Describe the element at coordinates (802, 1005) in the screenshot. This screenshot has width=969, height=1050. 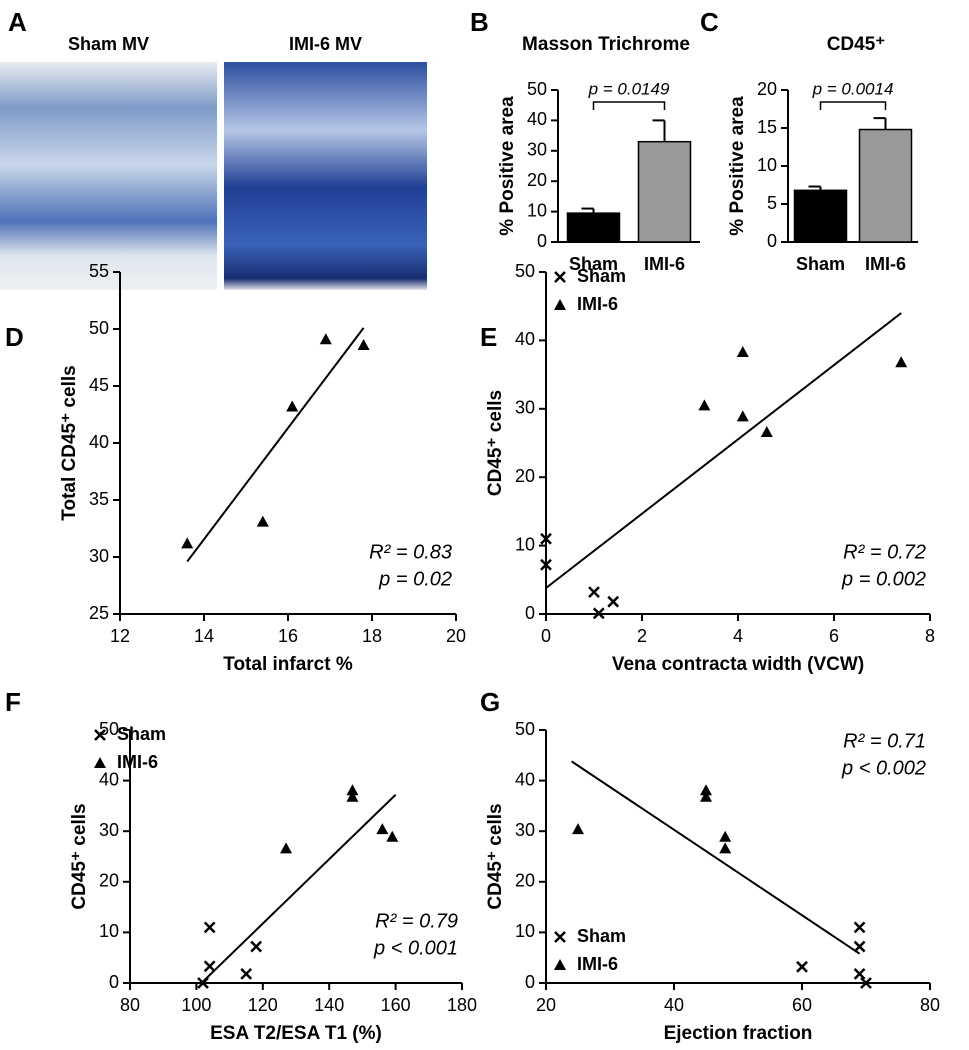
I see `x-tick-label: 60` at that location.